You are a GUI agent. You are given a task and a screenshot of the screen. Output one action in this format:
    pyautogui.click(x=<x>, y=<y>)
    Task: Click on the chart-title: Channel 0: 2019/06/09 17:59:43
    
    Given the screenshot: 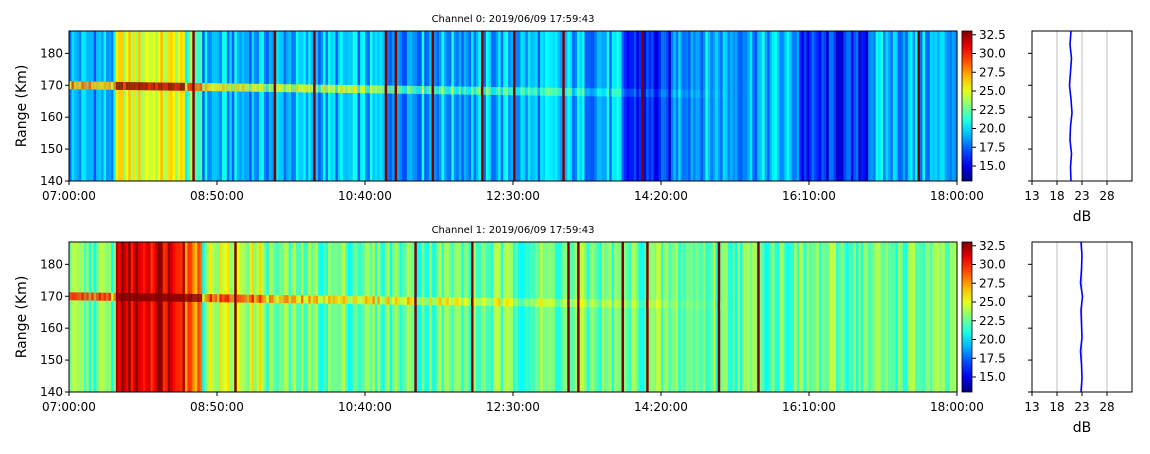 What is the action you would take?
    pyautogui.click(x=513, y=19)
    